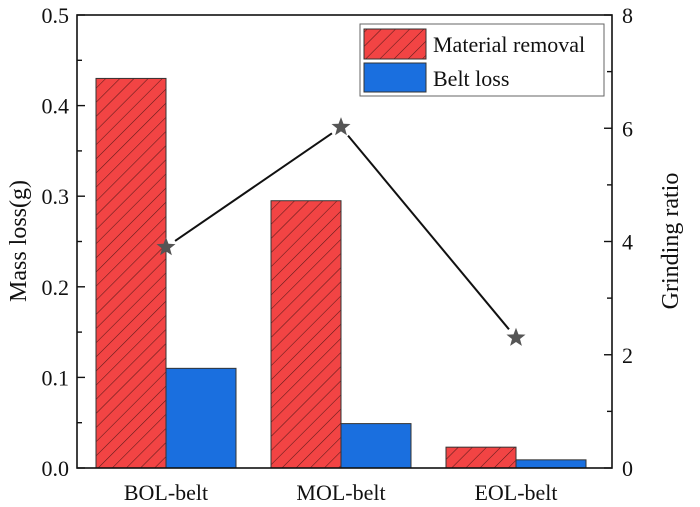 This screenshot has height=507, width=700. What do you see at coordinates (481, 457) in the screenshot?
I see `bar-material-removal-eol-belt` at bounding box center [481, 457].